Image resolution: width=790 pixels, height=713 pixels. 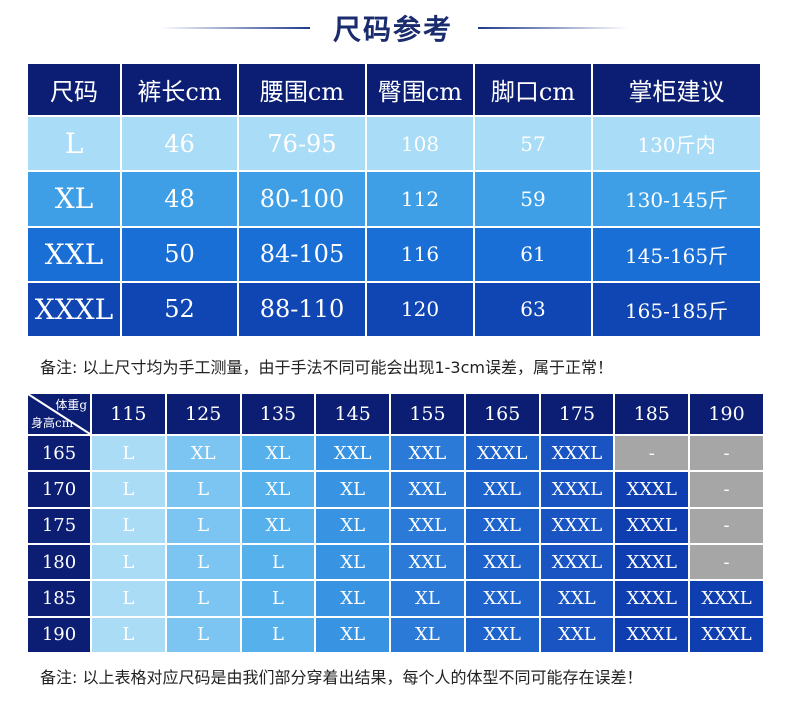 What do you see at coordinates (676, 309) in the screenshot?
I see `cell-advice: 165-185斤` at bounding box center [676, 309].